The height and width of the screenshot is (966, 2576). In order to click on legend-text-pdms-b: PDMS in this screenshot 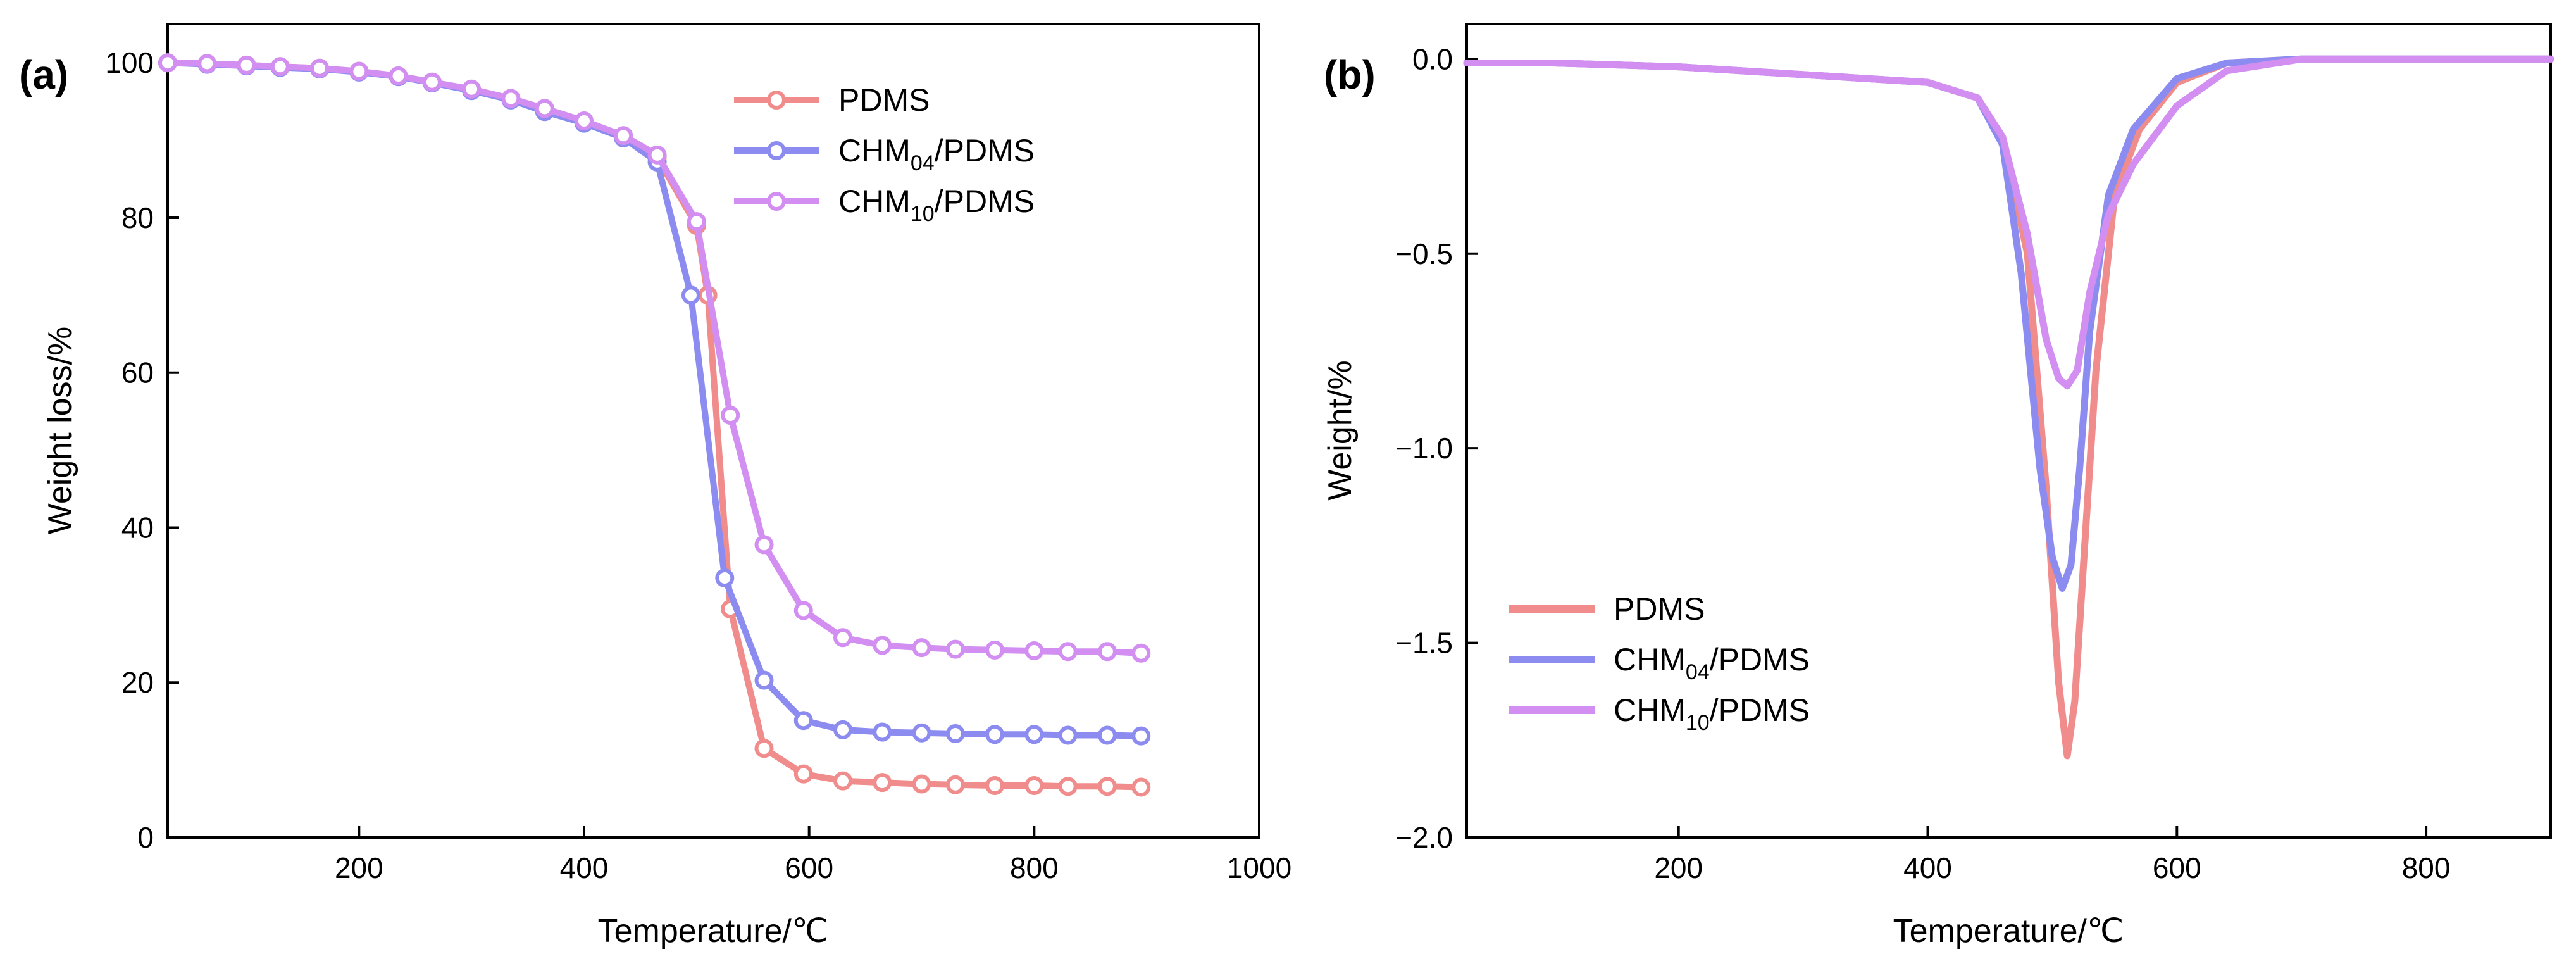, I will do `click(1659, 609)`.